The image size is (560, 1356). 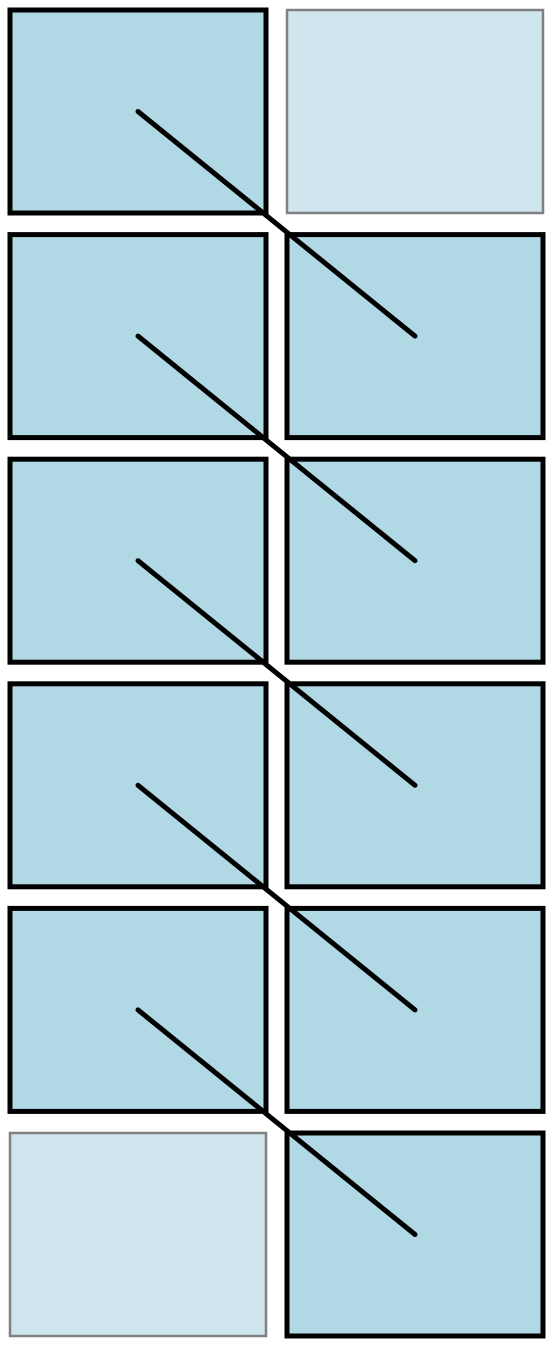 What do you see at coordinates (138, 1234) in the screenshot?
I see `cell-r6-c1-inactive` at bounding box center [138, 1234].